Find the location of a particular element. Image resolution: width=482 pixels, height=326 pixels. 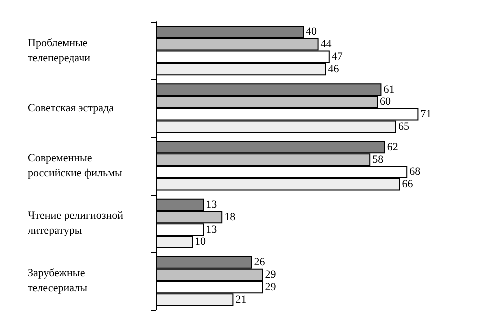

data-label: 62 is located at coordinates (392, 147).